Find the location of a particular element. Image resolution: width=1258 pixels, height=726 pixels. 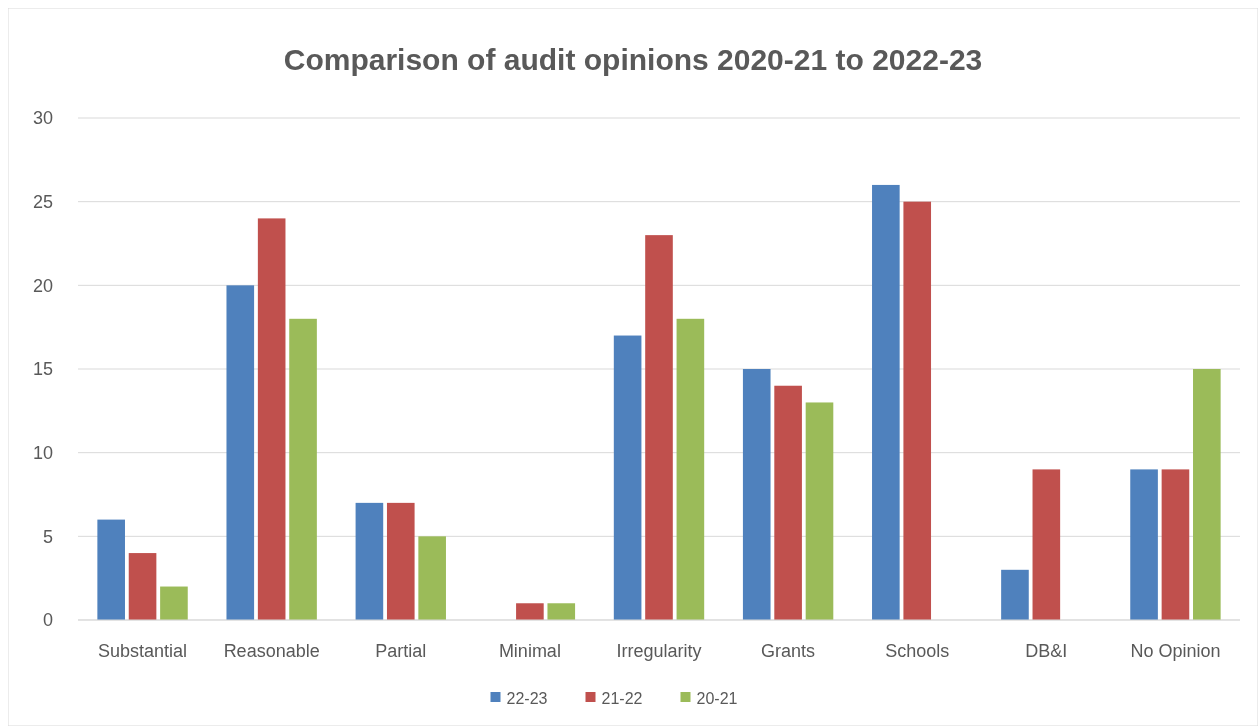

x-tick-label: DB&I is located at coordinates (1046, 651).